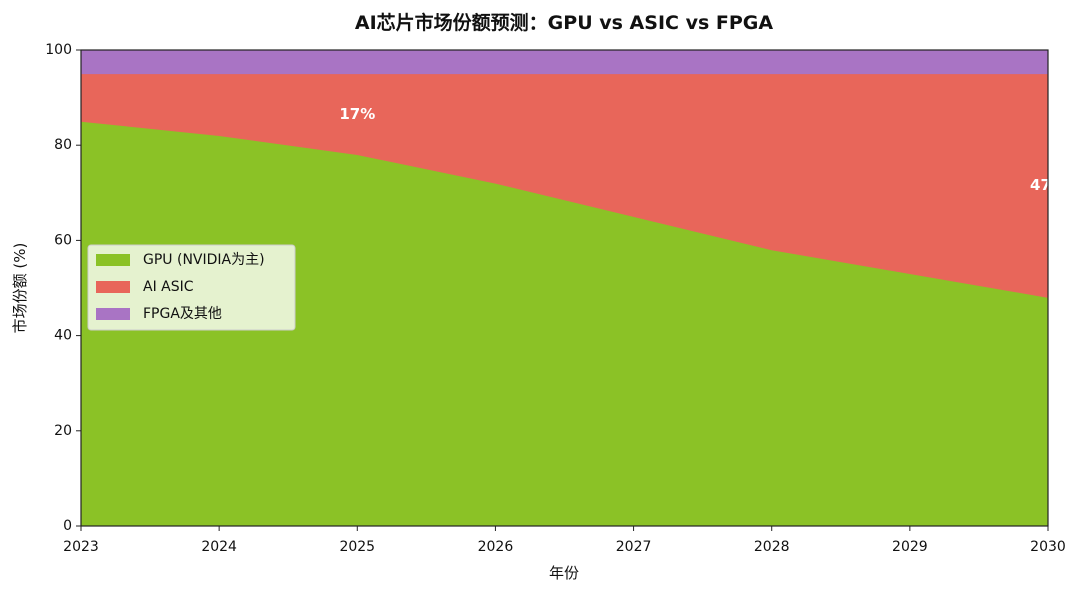 This screenshot has height=594, width=1080. I want to click on legend-swatch-ai-asic, so click(113, 287).